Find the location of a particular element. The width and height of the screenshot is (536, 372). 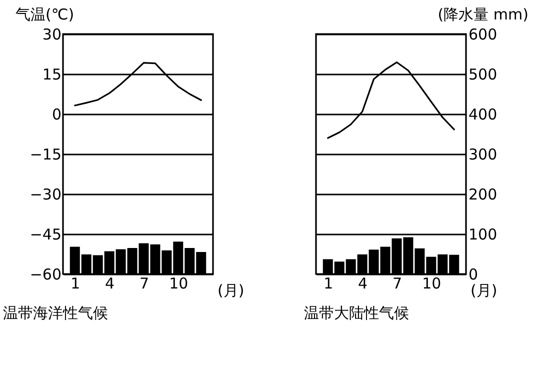

y2-tick-label: 400 is located at coordinates (483, 115).